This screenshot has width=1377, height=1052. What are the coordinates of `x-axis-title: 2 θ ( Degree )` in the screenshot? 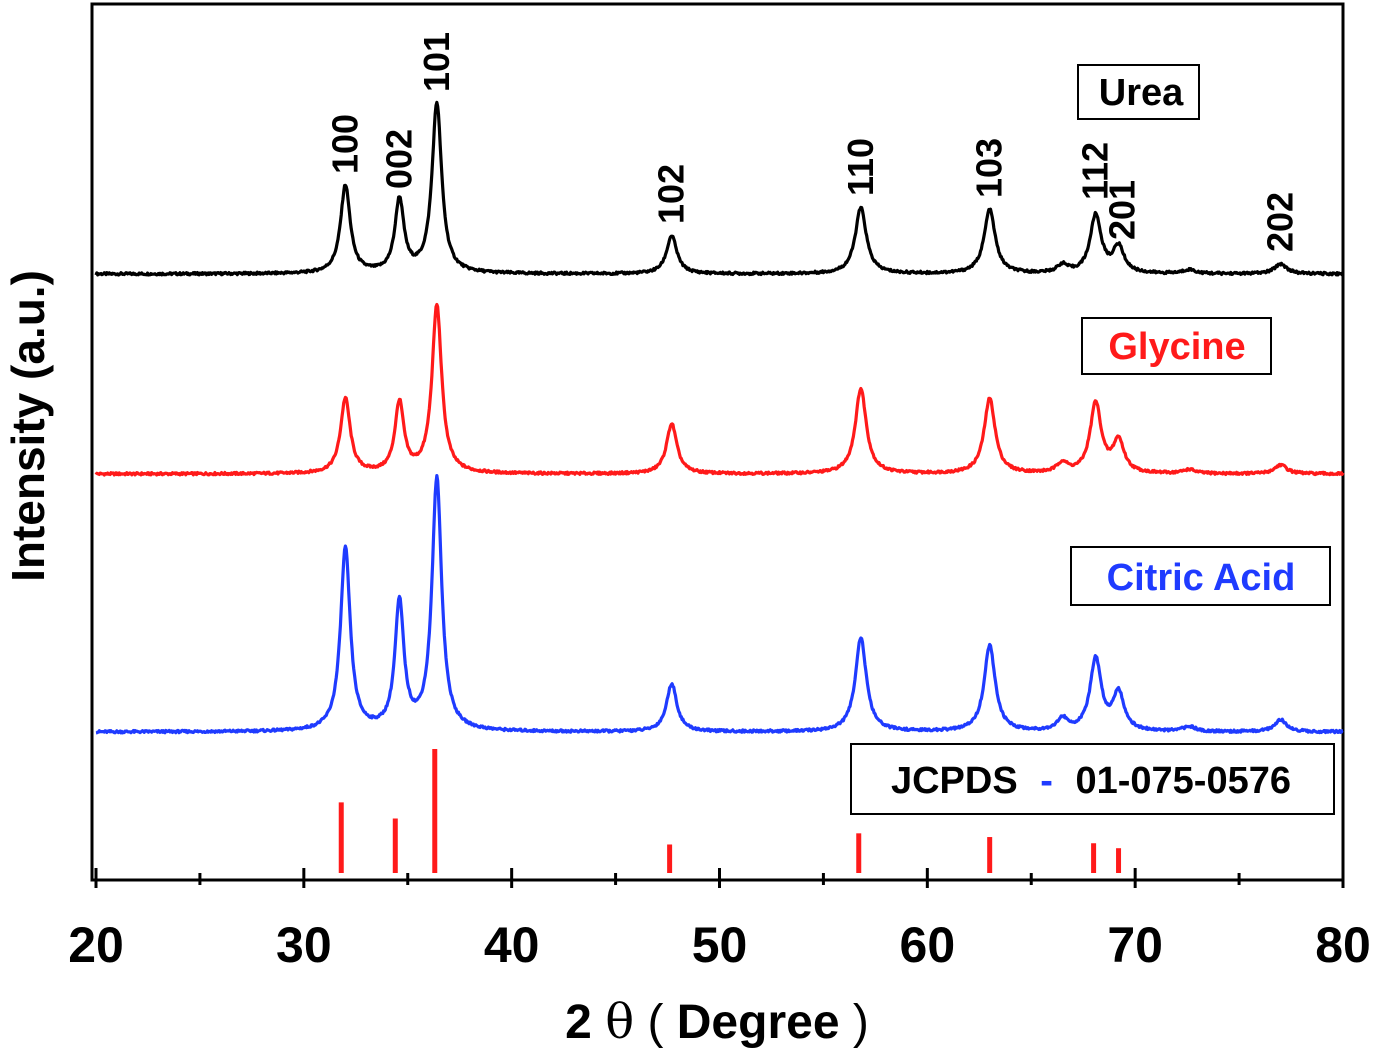 It's located at (717, 1022).